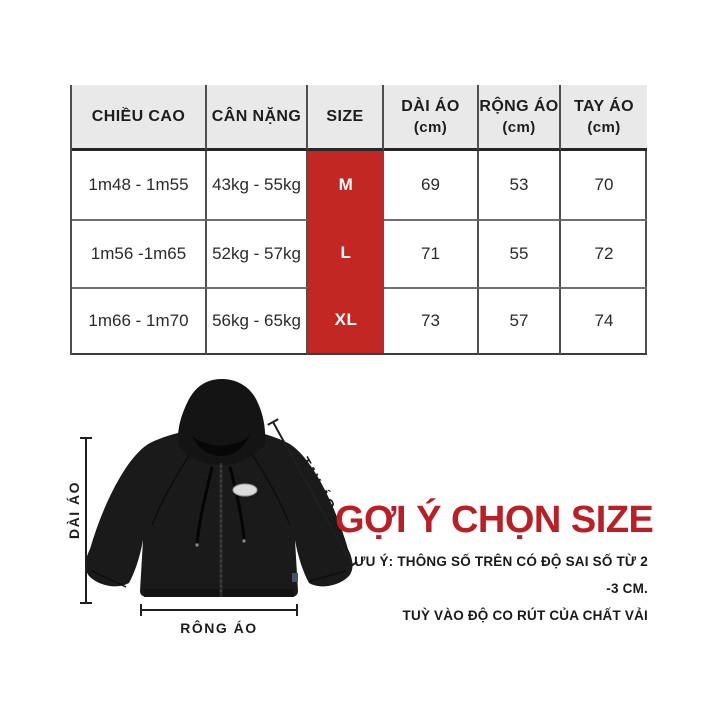  I want to click on col-header-sleeve: TAY ÁO (cm), so click(604, 118).